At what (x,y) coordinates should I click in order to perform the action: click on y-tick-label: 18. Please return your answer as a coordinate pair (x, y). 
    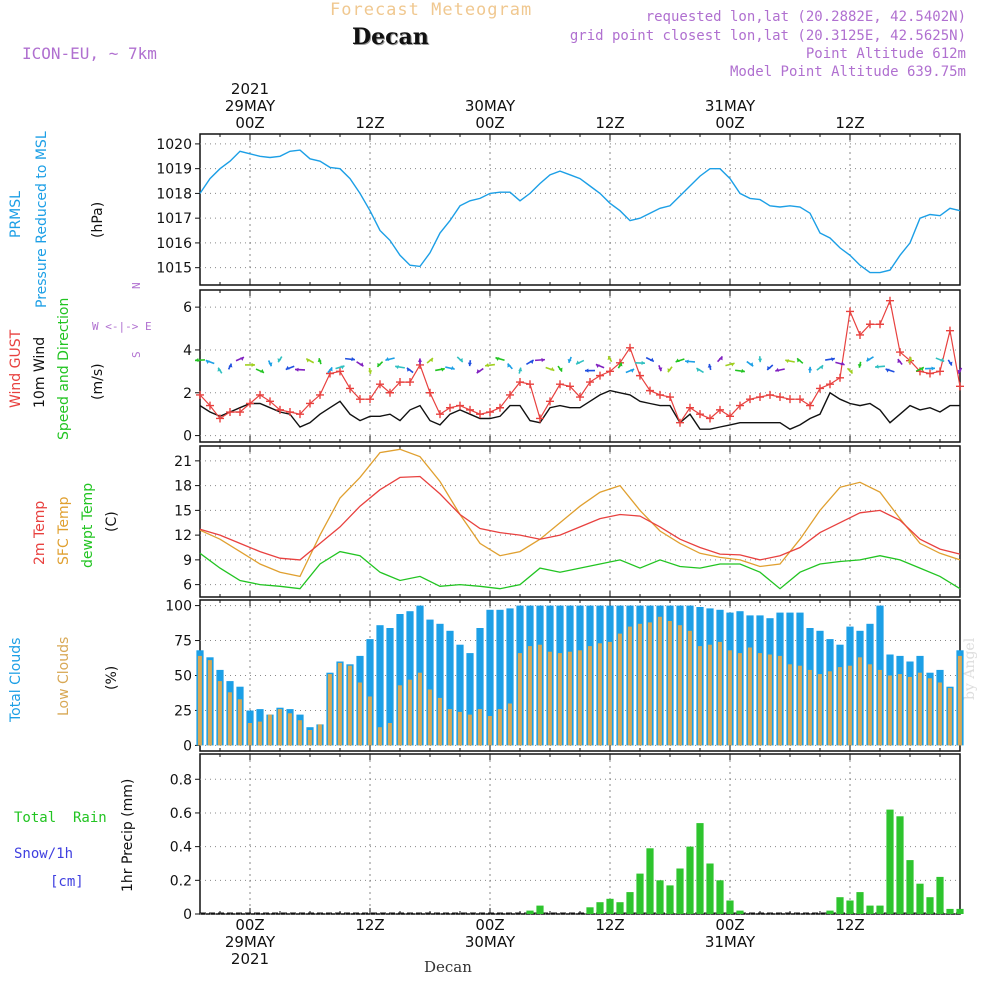
    Looking at the image, I should click on (183, 487).